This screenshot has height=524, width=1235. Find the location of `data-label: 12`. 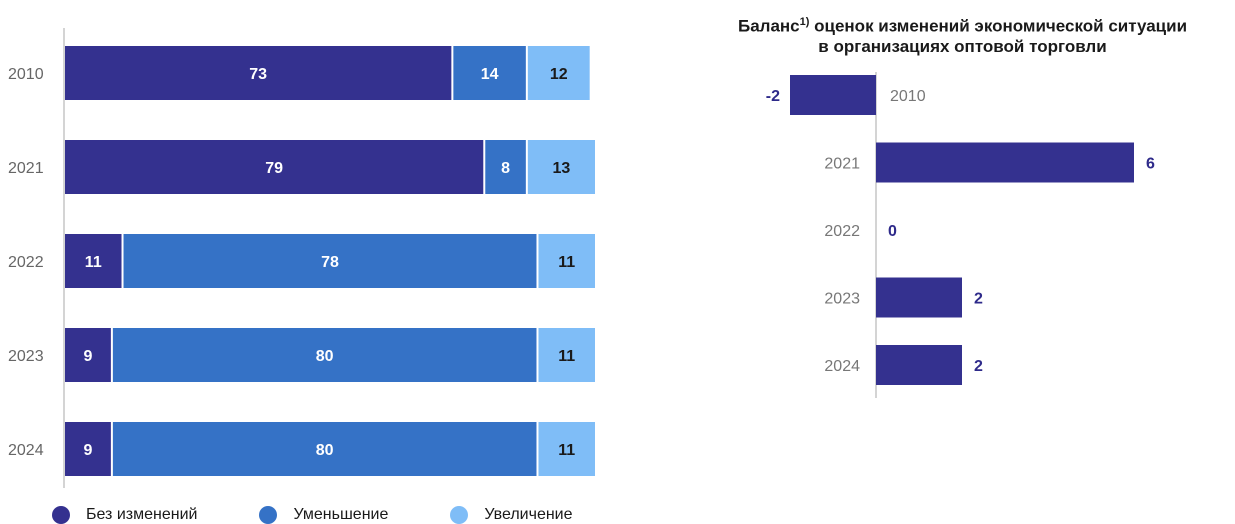

data-label: 12 is located at coordinates (559, 74).